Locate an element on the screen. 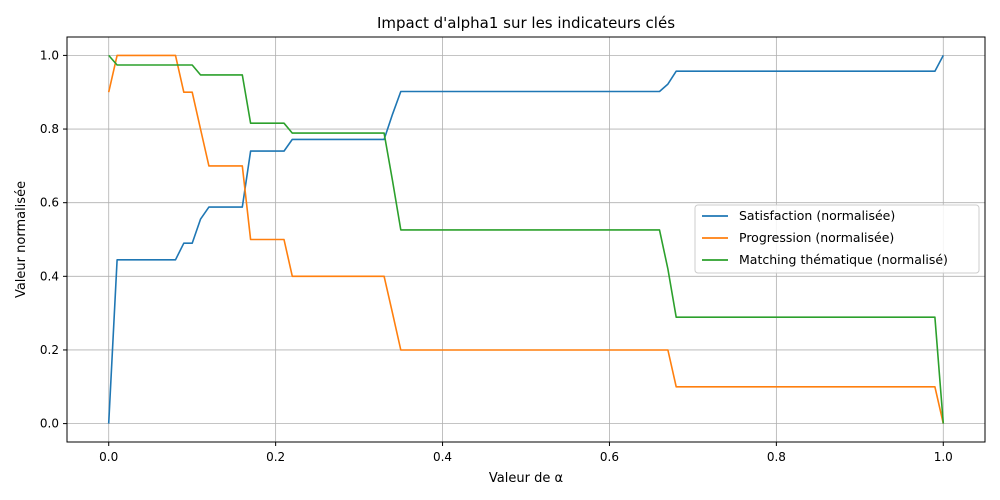  y-tick-label: 0.4 is located at coordinates (49, 276).